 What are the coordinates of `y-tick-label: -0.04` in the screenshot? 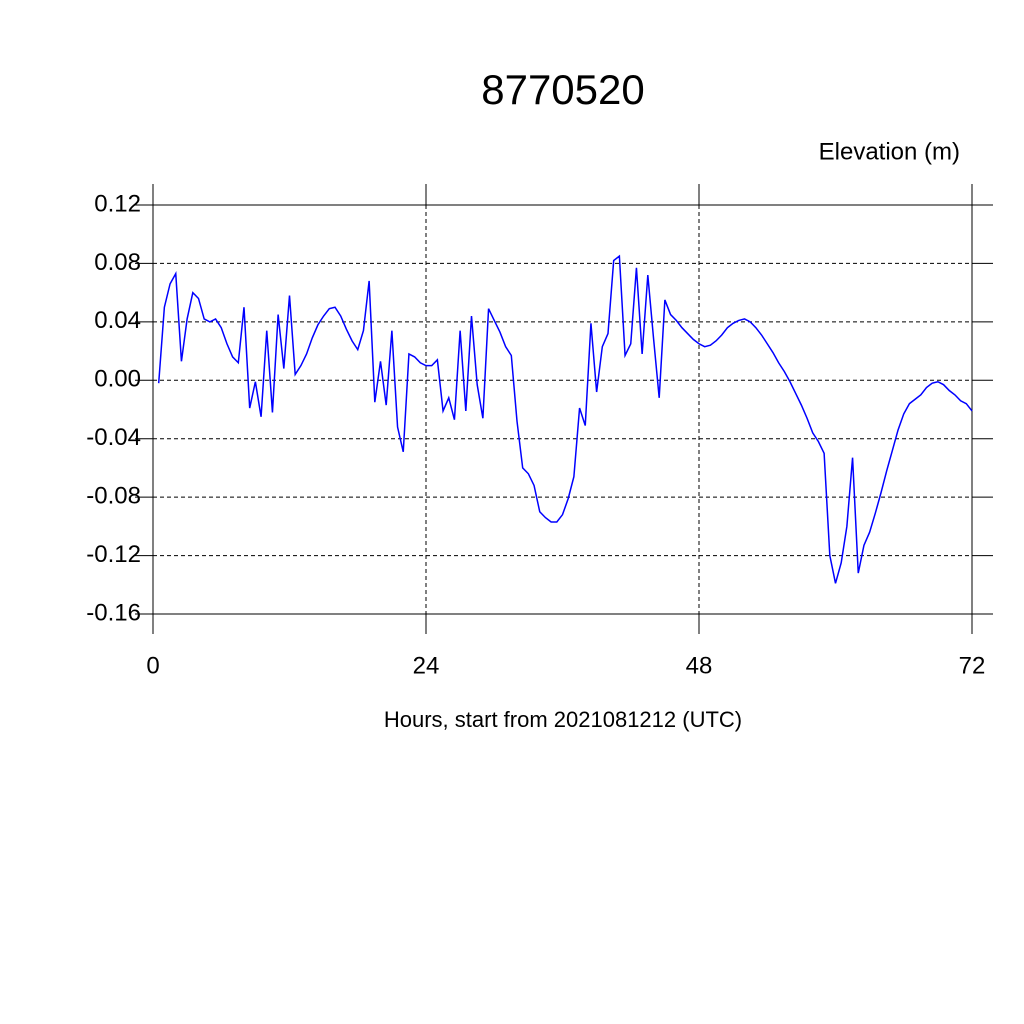 It's located at (113, 437).